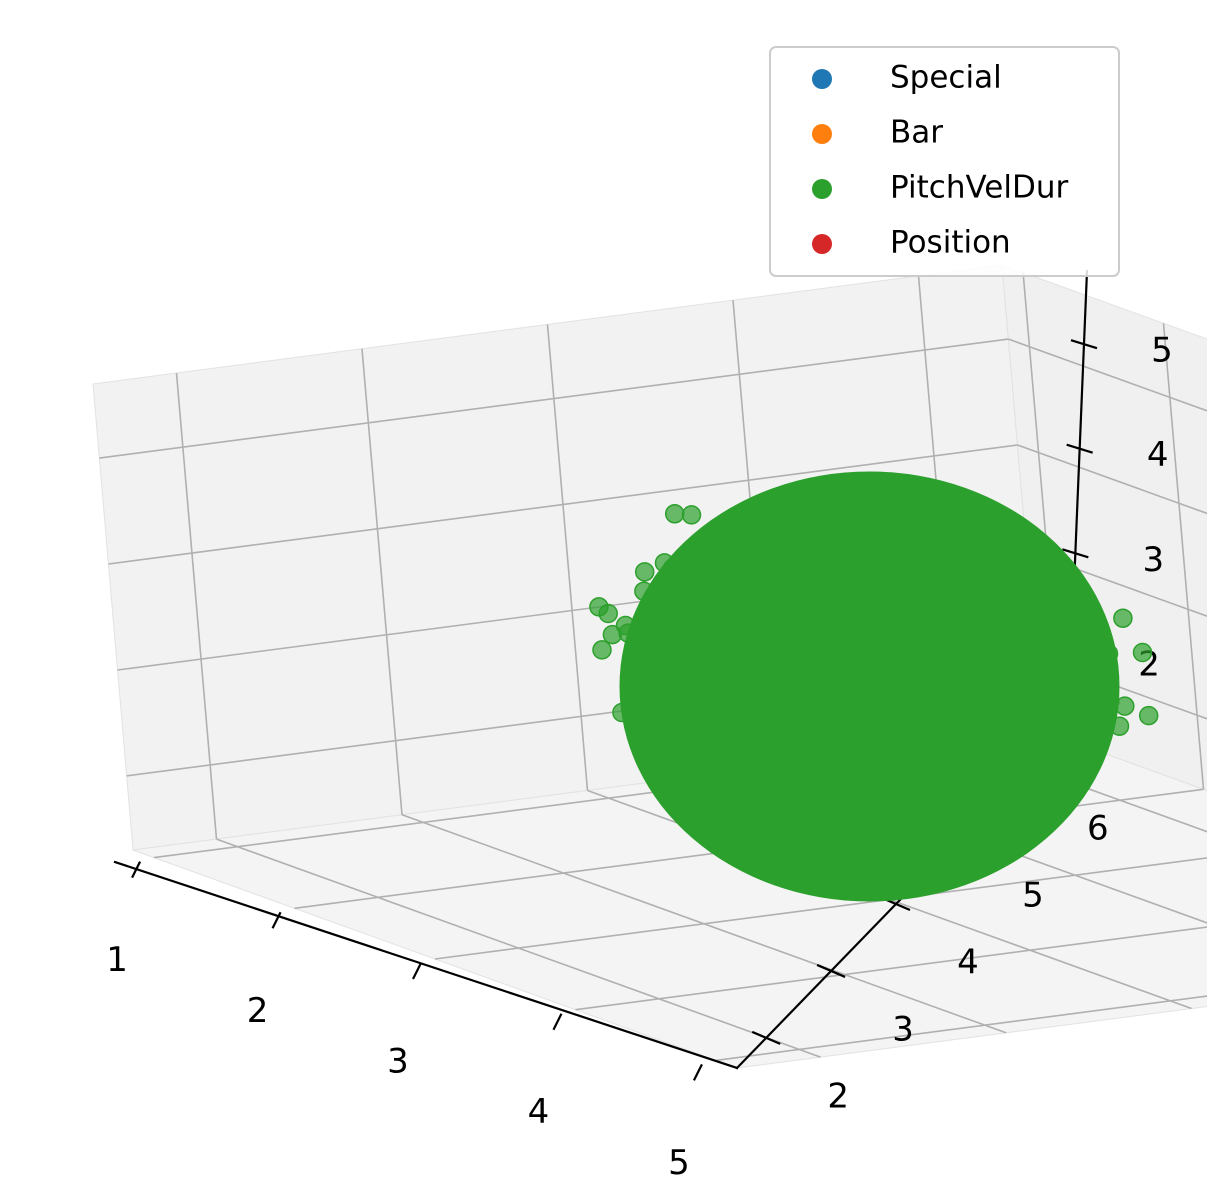 The width and height of the screenshot is (1207, 1200). Describe the element at coordinates (903, 1029) in the screenshot. I see `y-tick-label: 3` at that location.